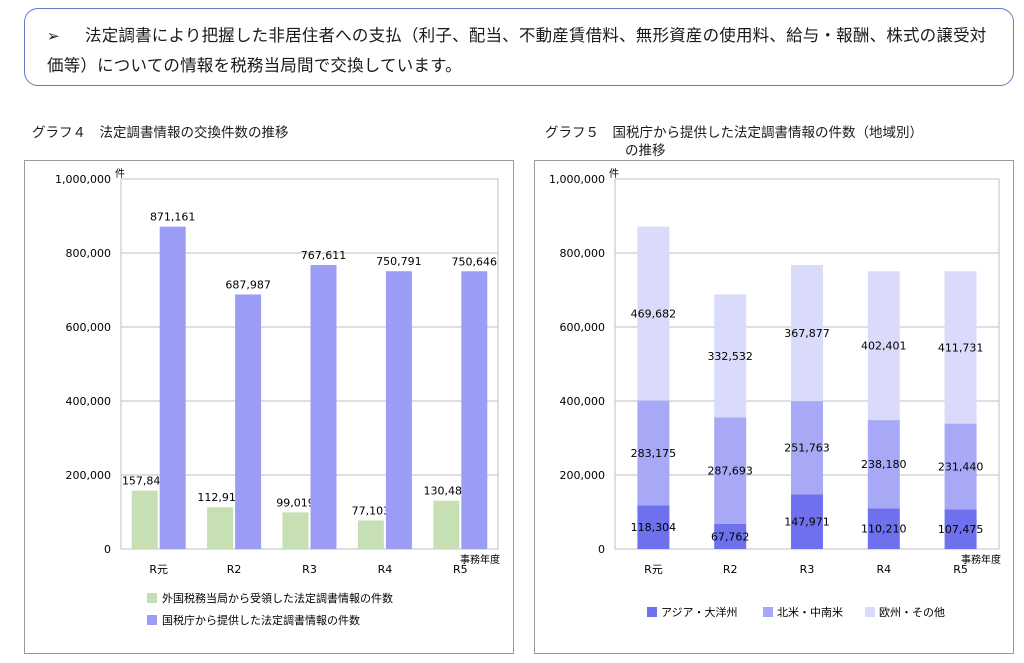  I want to click on g5-data-label: 367,877, so click(807, 333).